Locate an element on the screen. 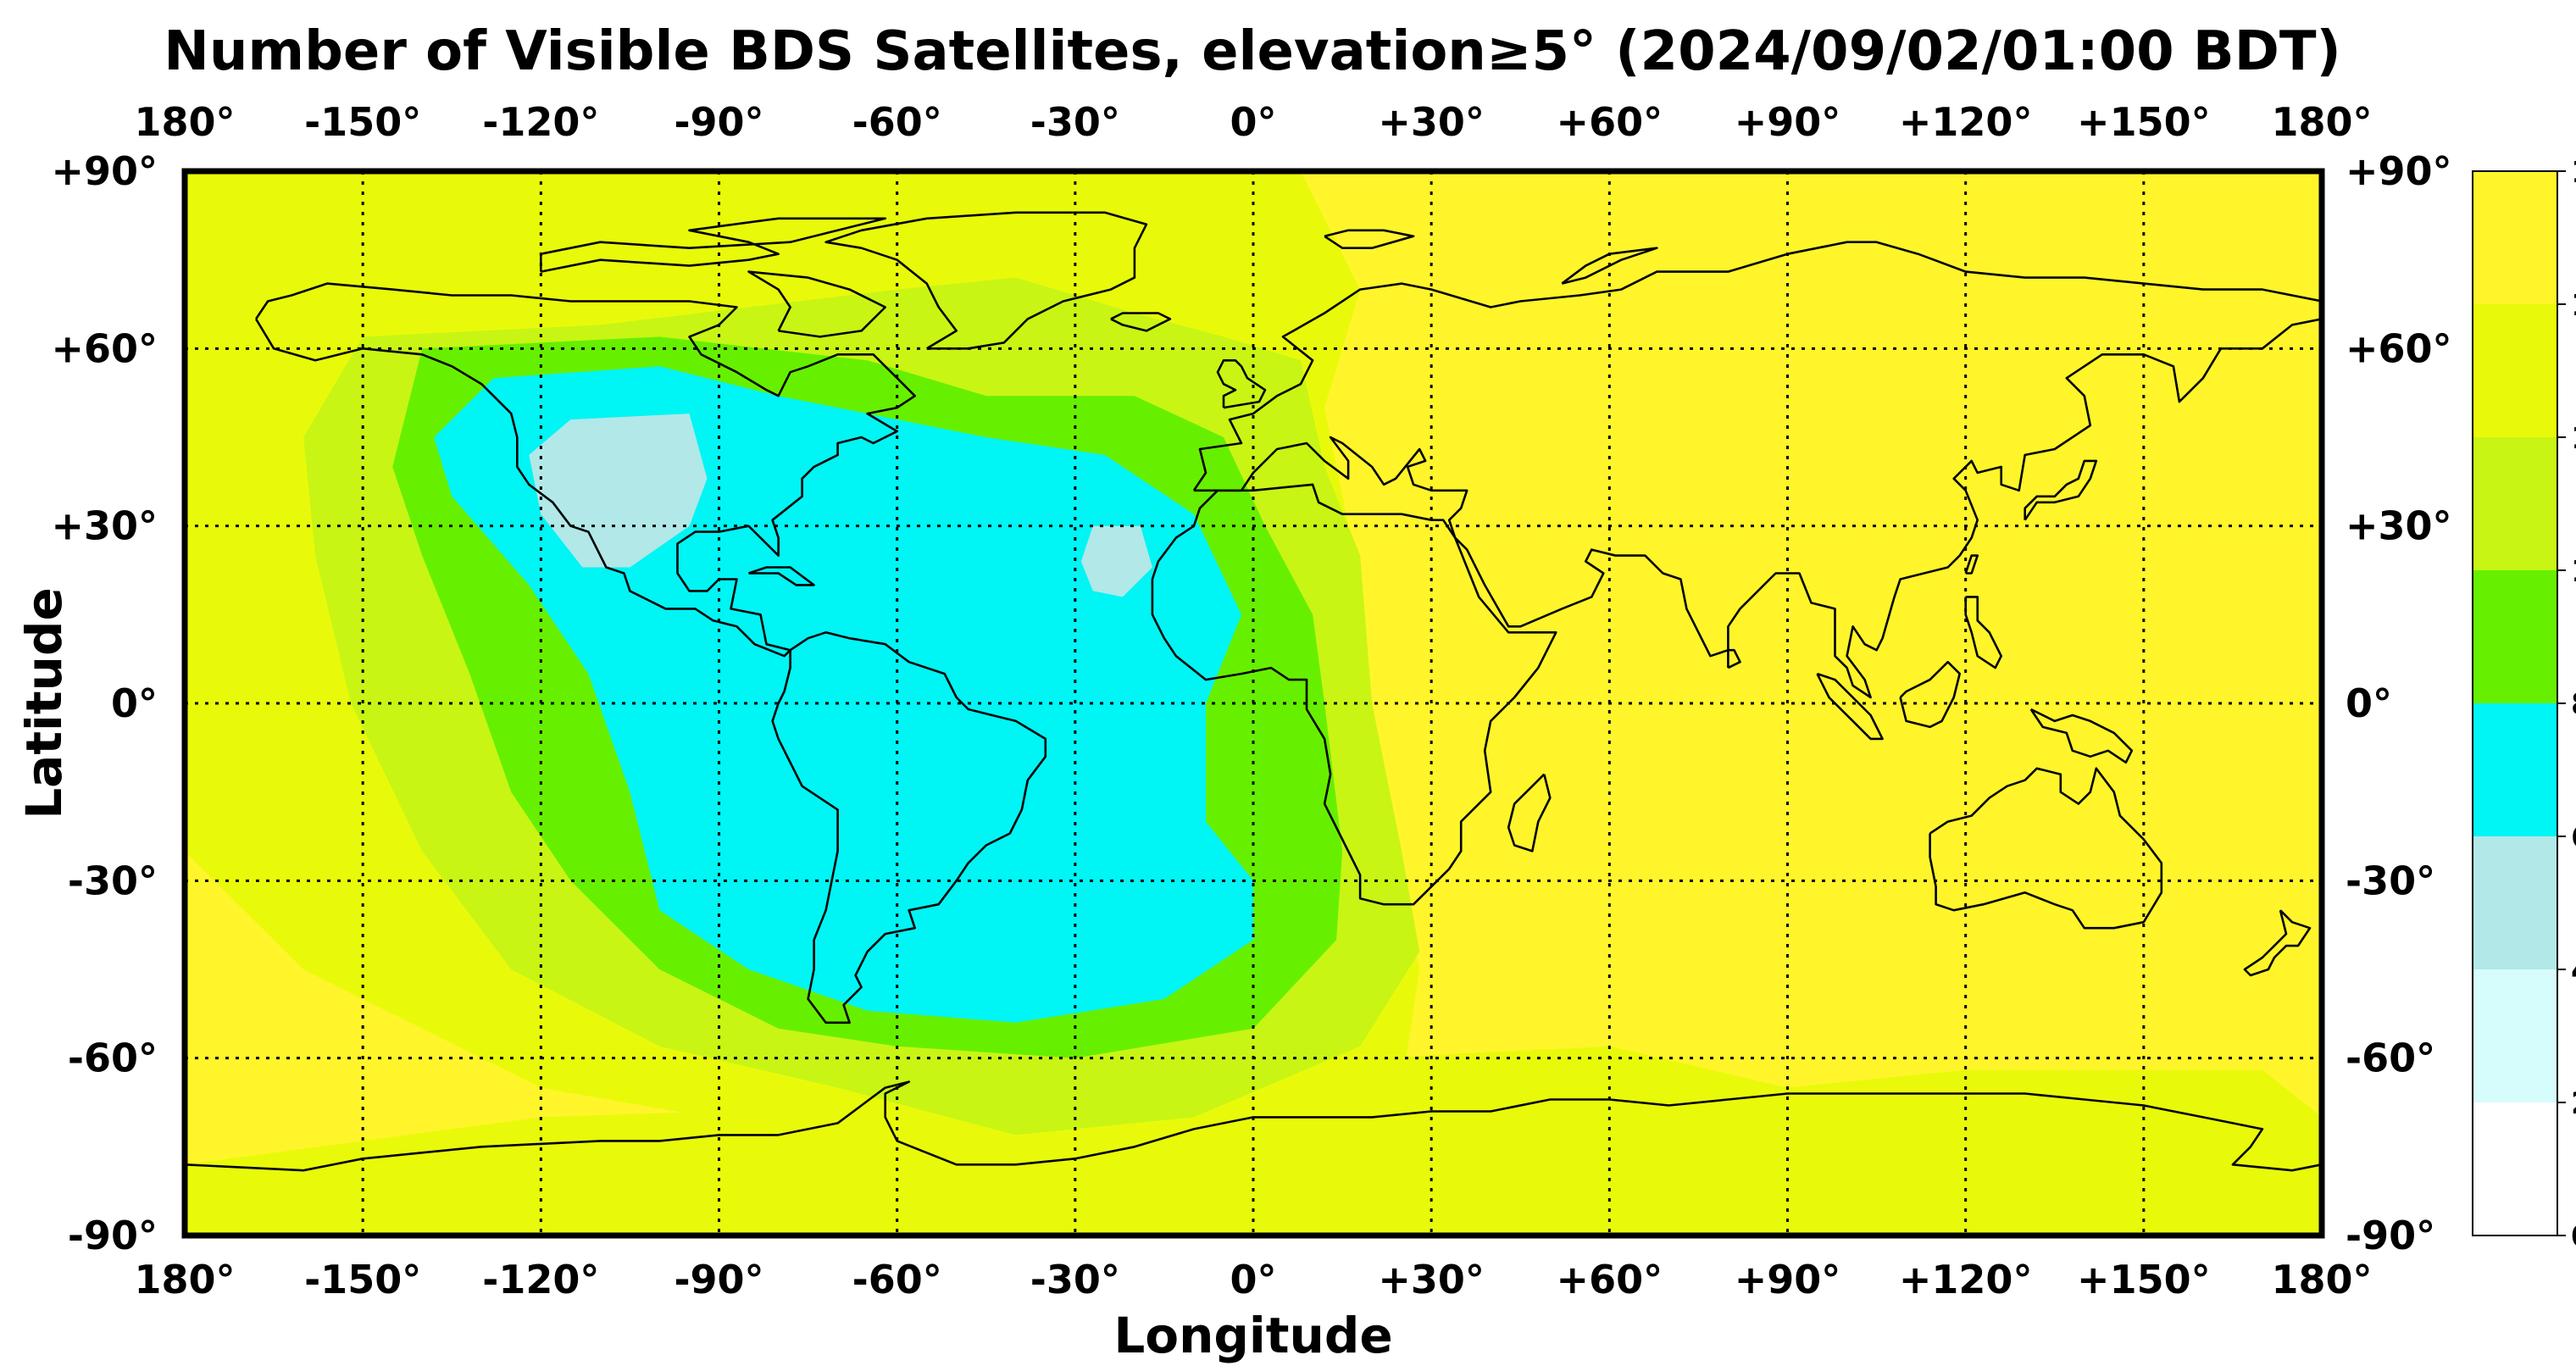  coastline-north-america is located at coordinates (585, 470).